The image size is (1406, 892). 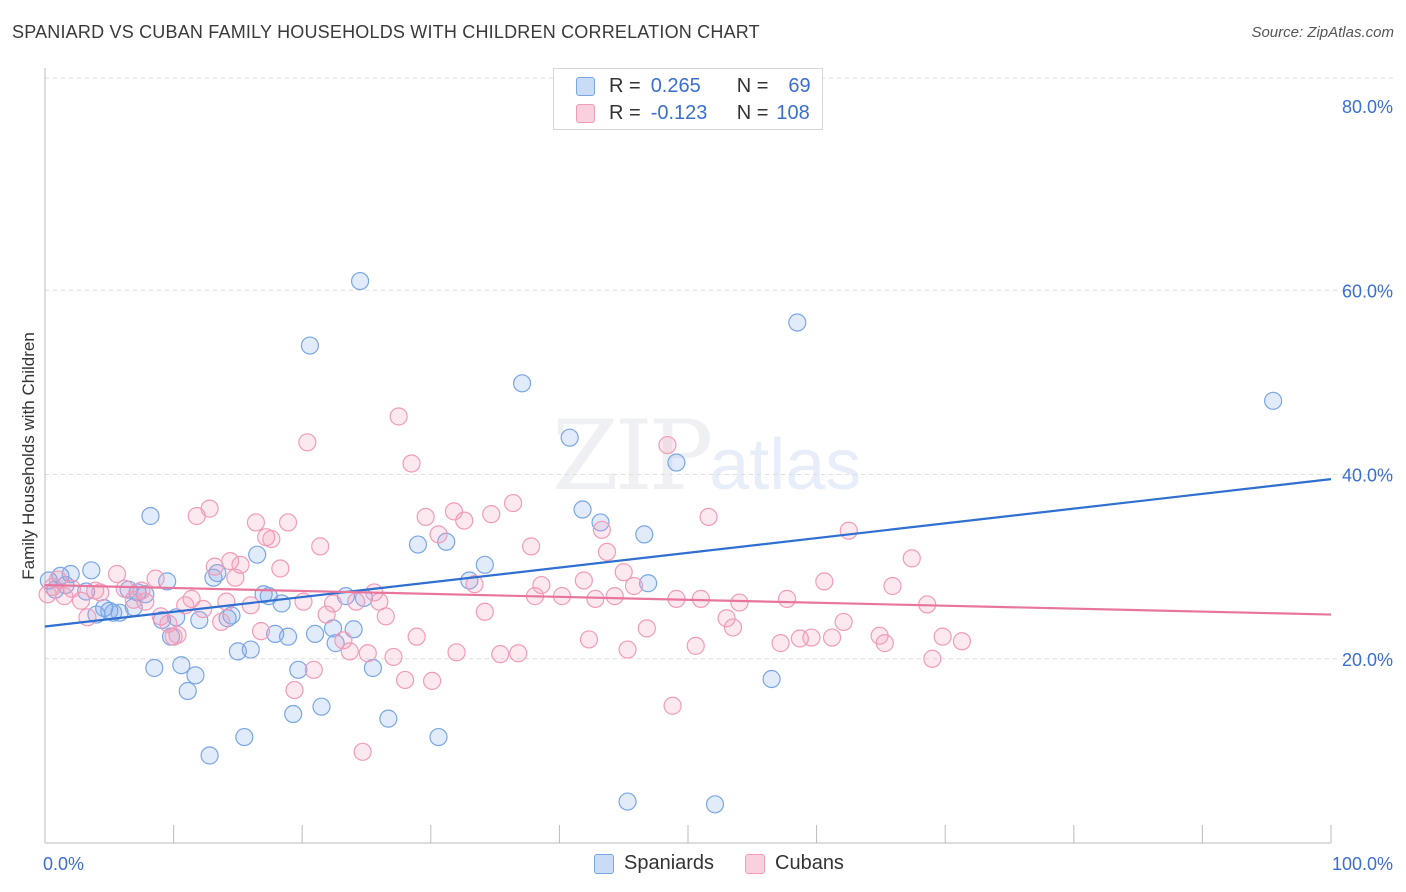 What do you see at coordinates (1362, 864) in the screenshot?
I see `x-tick-label: 100.0%` at bounding box center [1362, 864].